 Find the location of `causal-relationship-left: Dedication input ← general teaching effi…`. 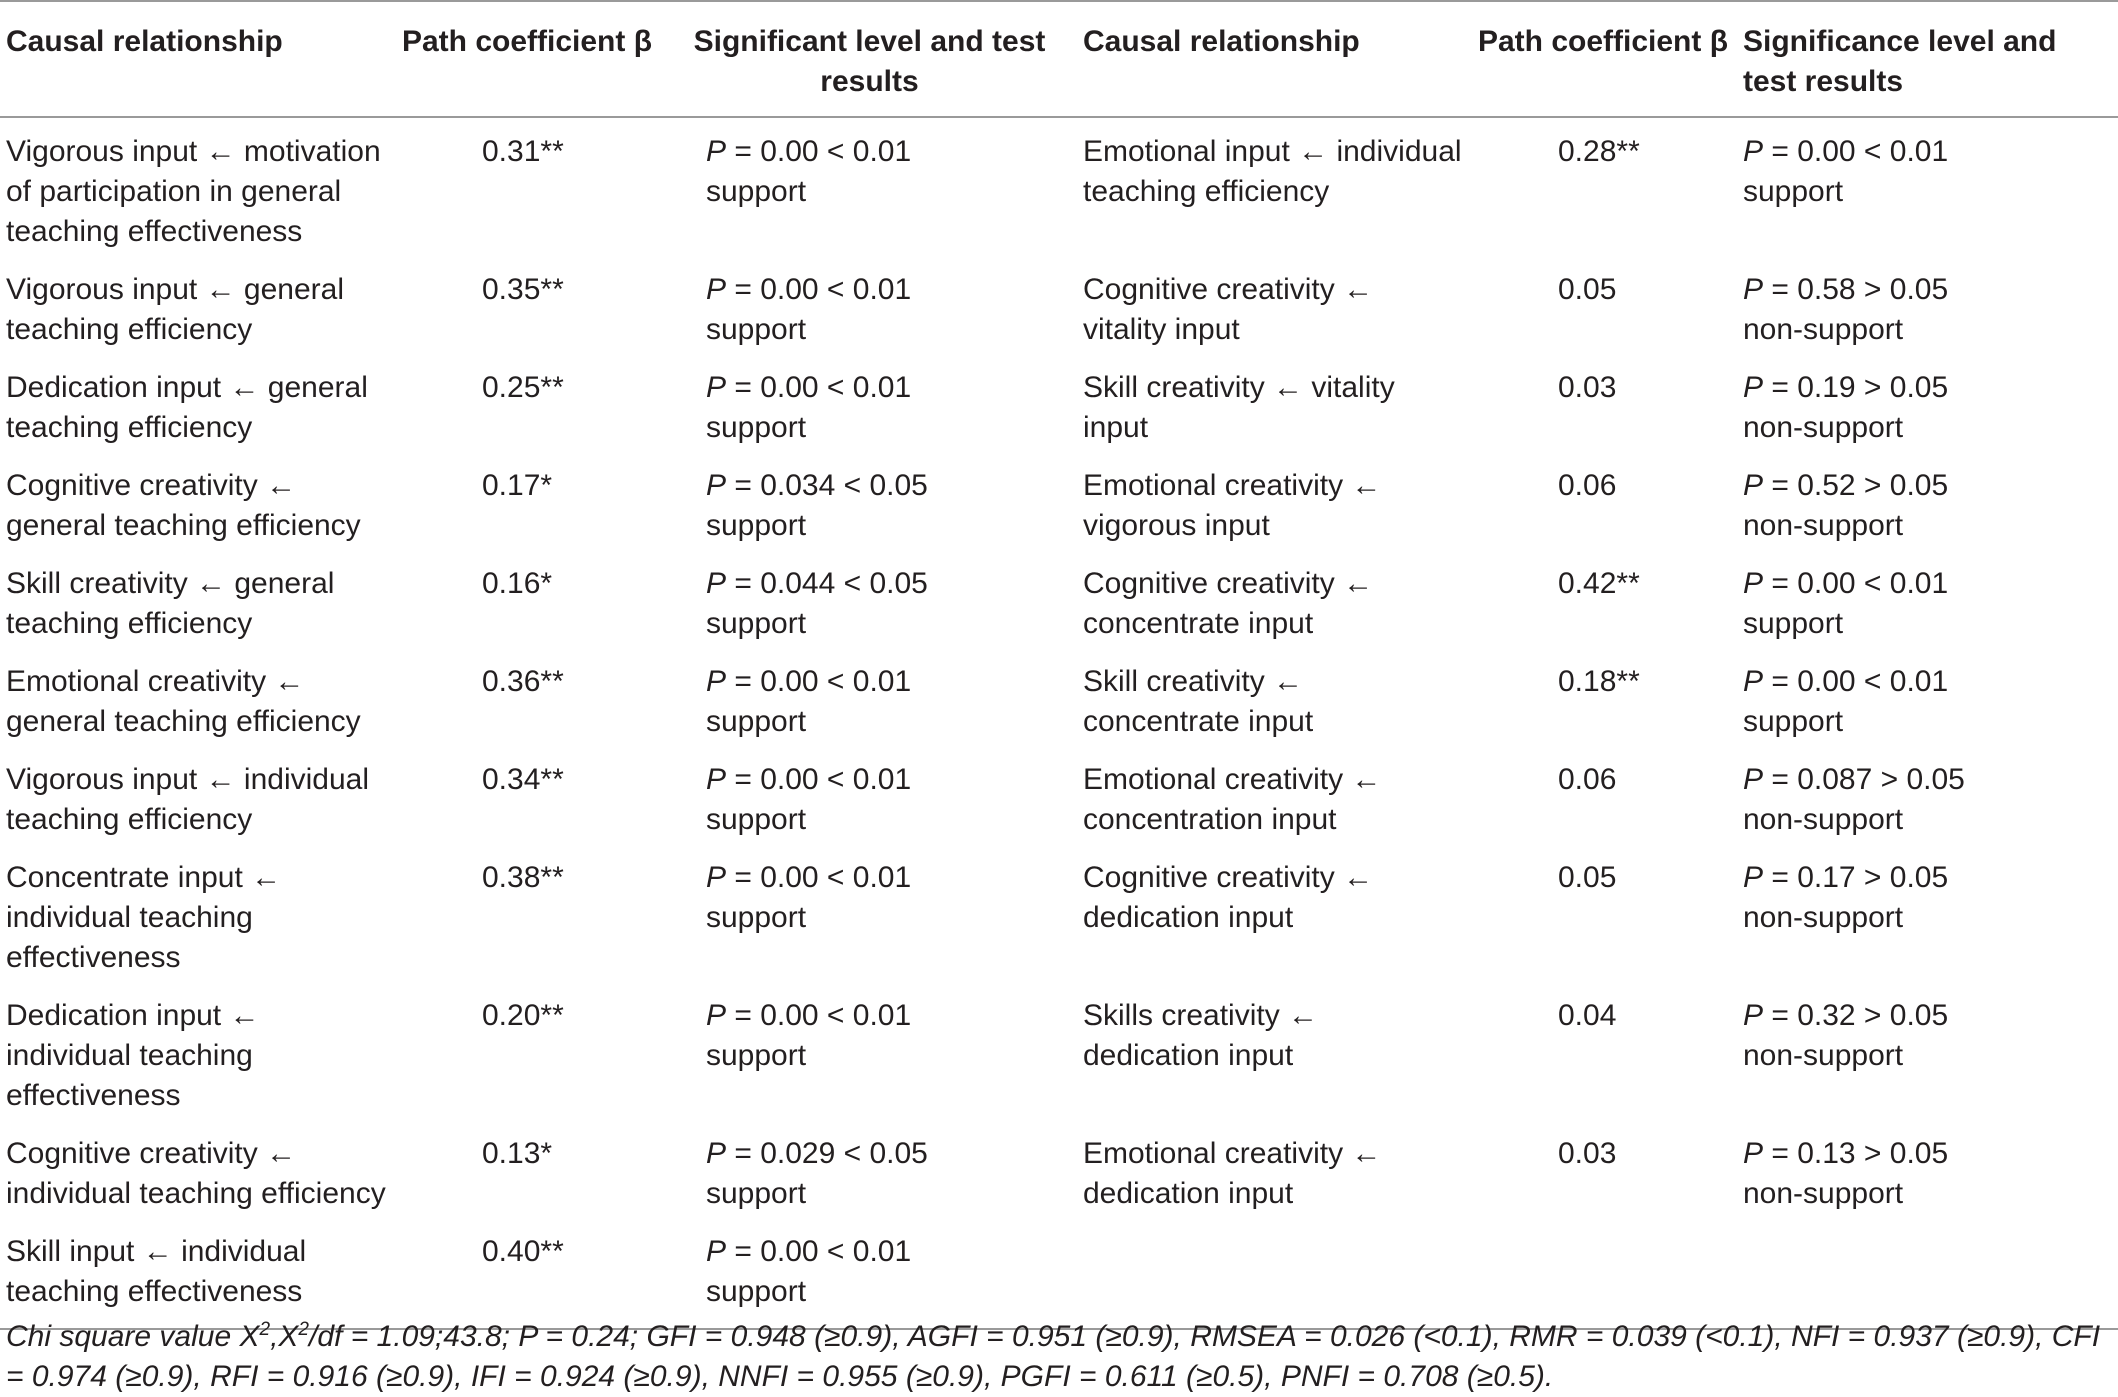

causal-relationship-left: Dedication input ← general teaching effi… is located at coordinates (187, 407).